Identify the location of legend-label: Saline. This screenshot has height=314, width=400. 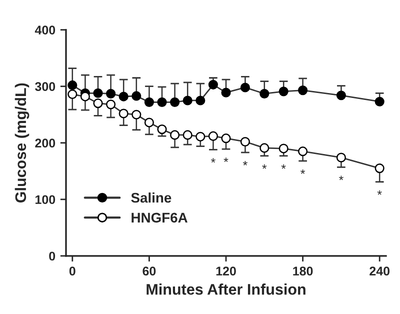
(151, 197).